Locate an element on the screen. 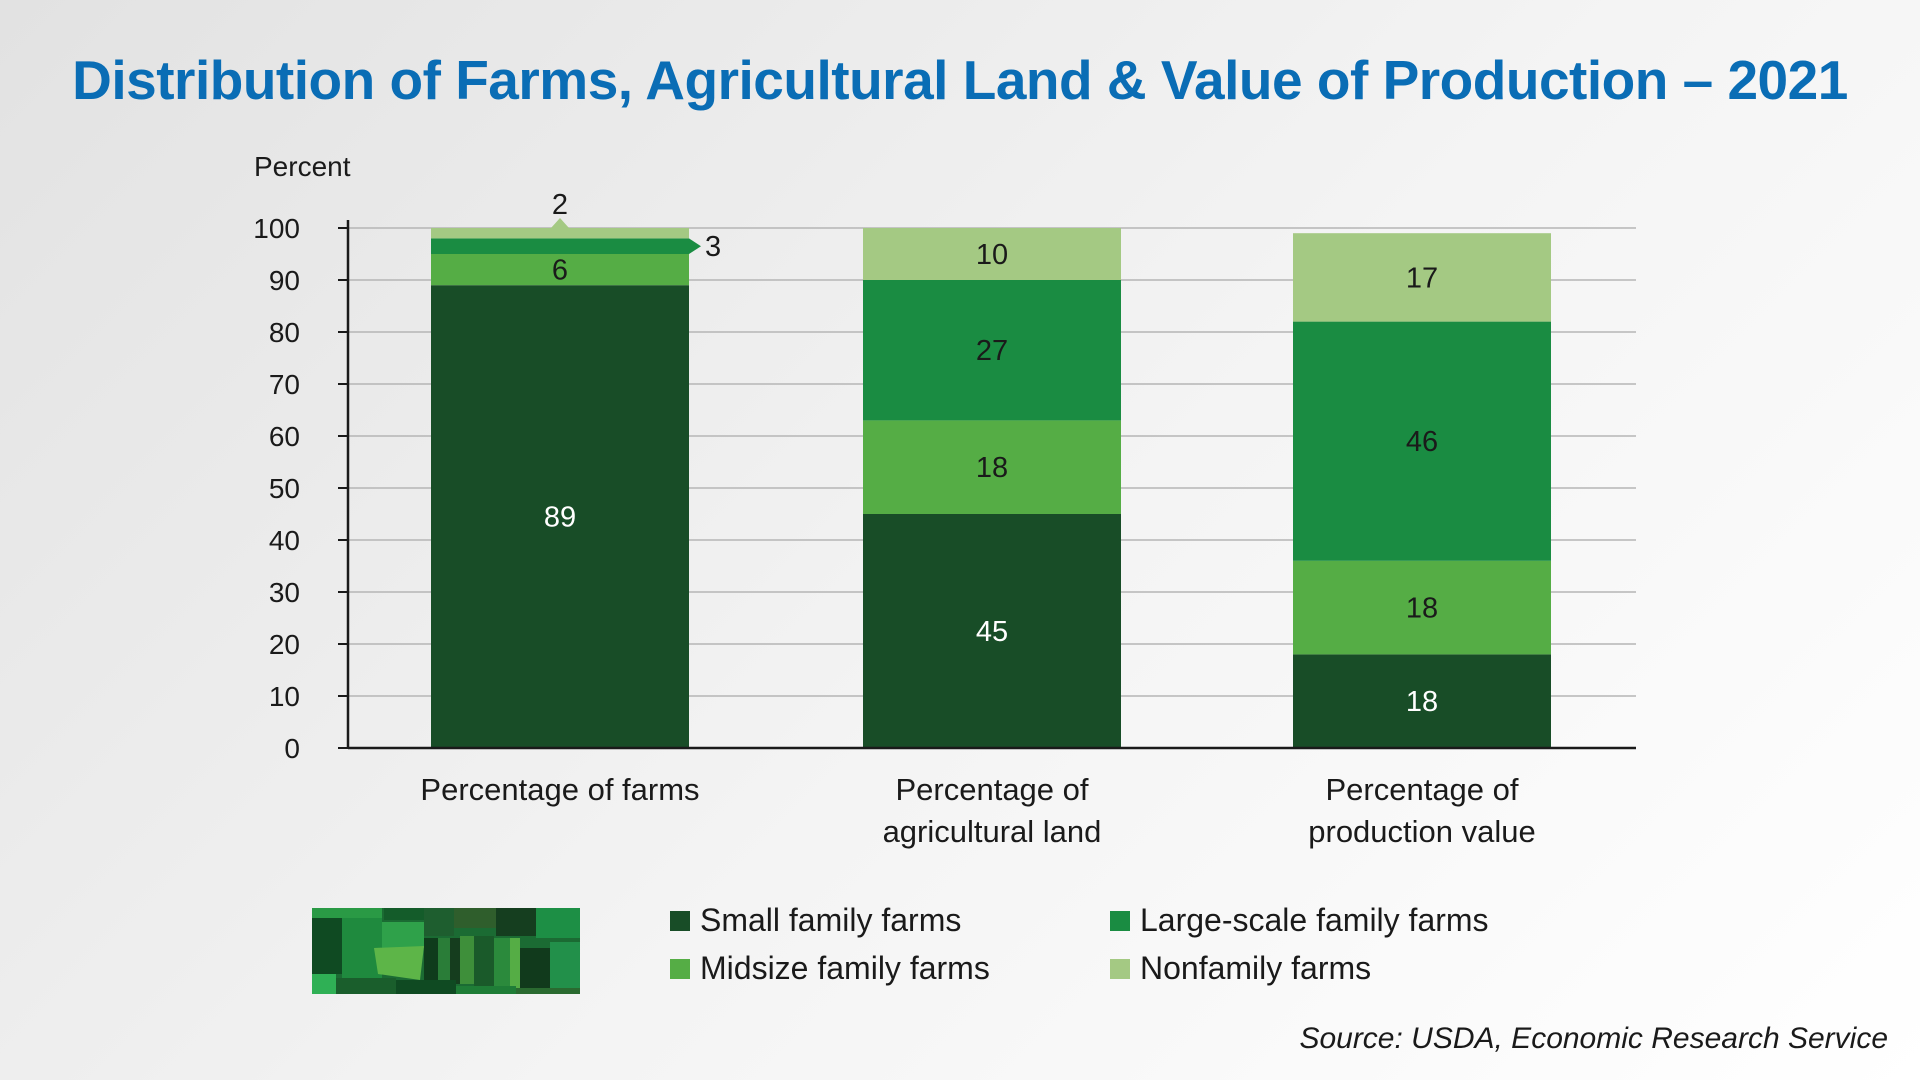 The width and height of the screenshot is (1920, 1080). legend-item-nonfamily: Nonfamily farms is located at coordinates (1240, 968).